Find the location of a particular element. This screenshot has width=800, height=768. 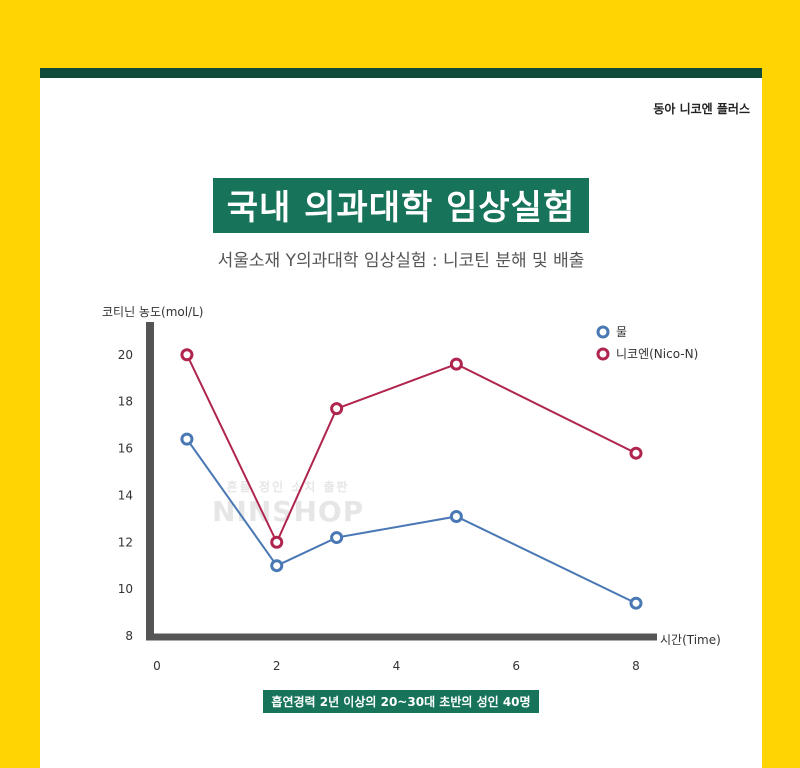

brand-label: 동아 니코엔 플러스 is located at coordinates (701, 109).